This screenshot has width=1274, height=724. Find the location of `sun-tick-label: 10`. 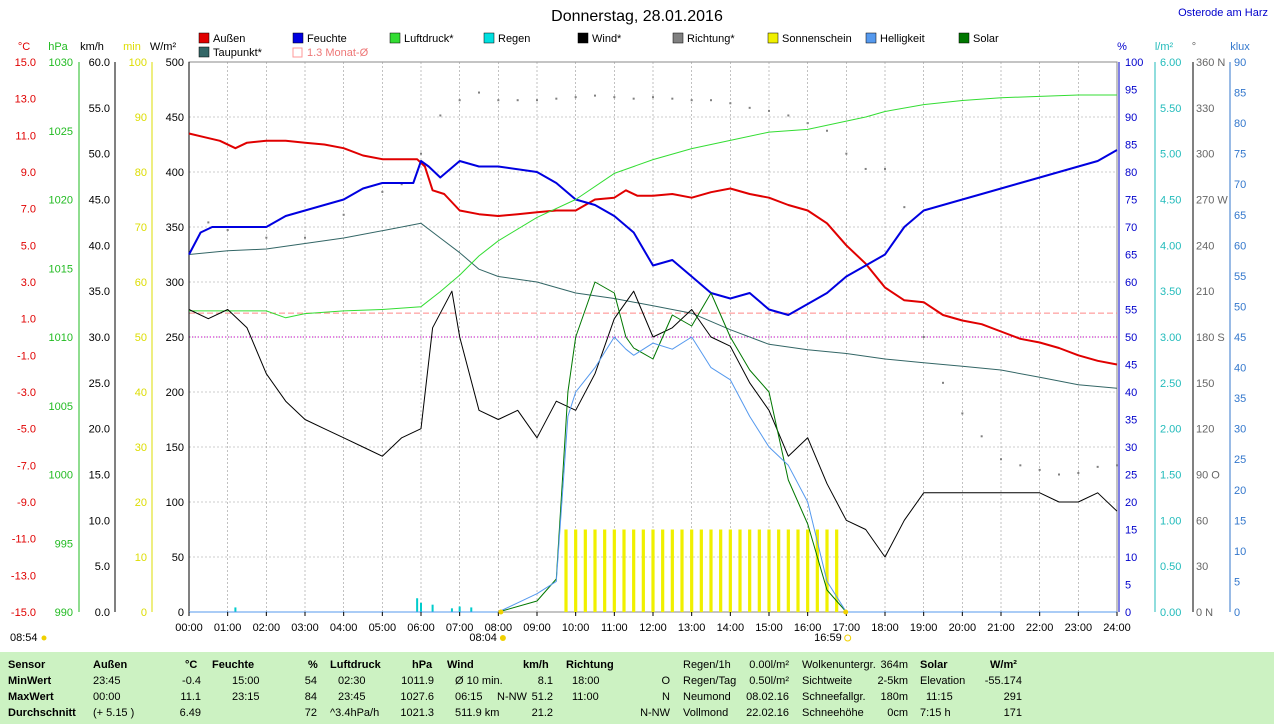

sun-tick-label: 10 is located at coordinates (141, 558).